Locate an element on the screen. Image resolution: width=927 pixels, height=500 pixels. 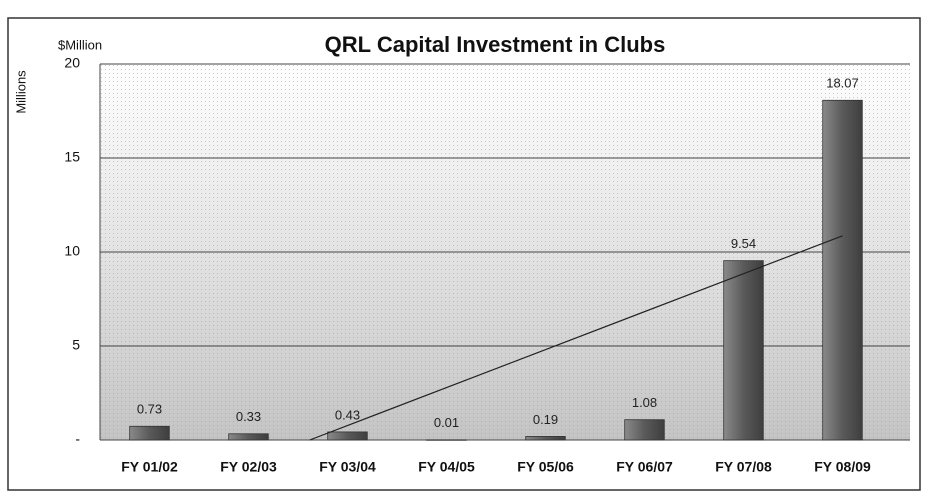
x-tick-label: FY 03/04 is located at coordinates (347, 467).